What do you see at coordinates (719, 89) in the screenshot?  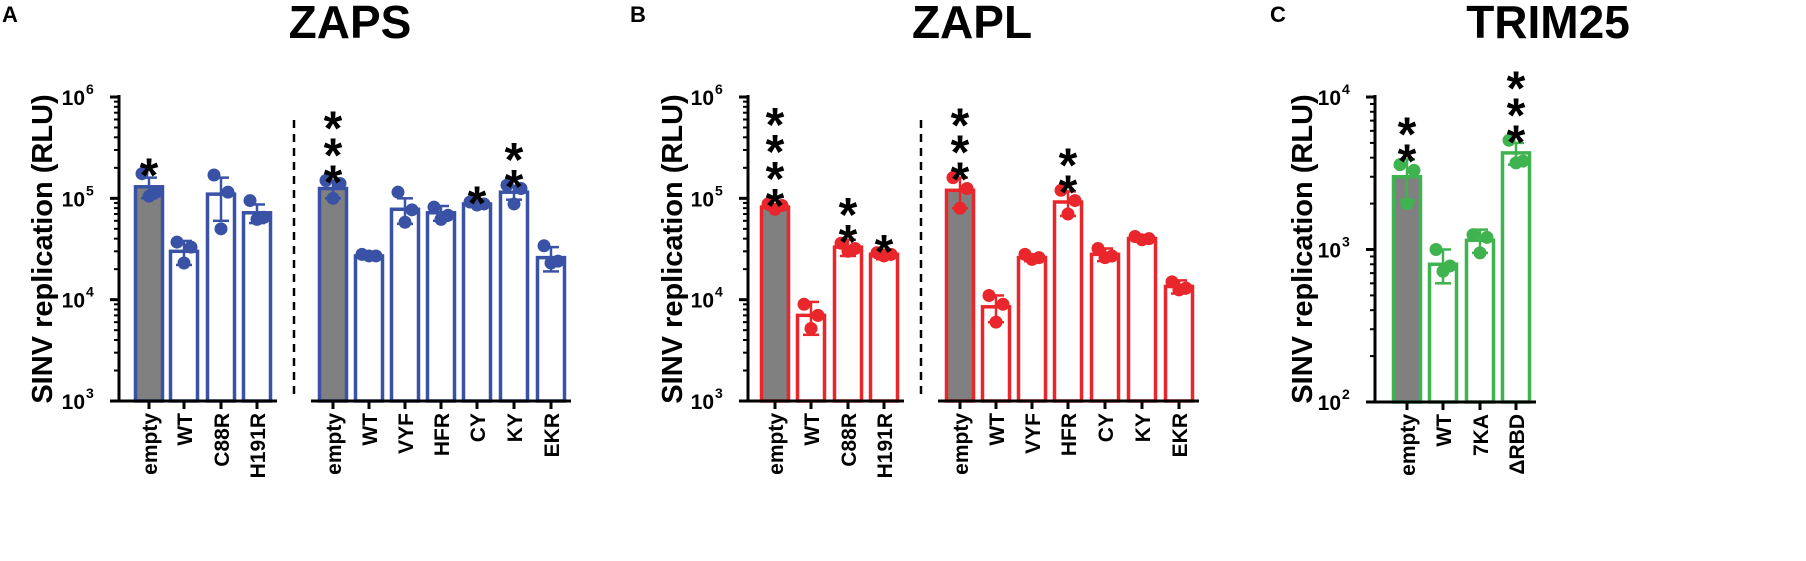 I see `y-tick-exponent: 6` at bounding box center [719, 89].